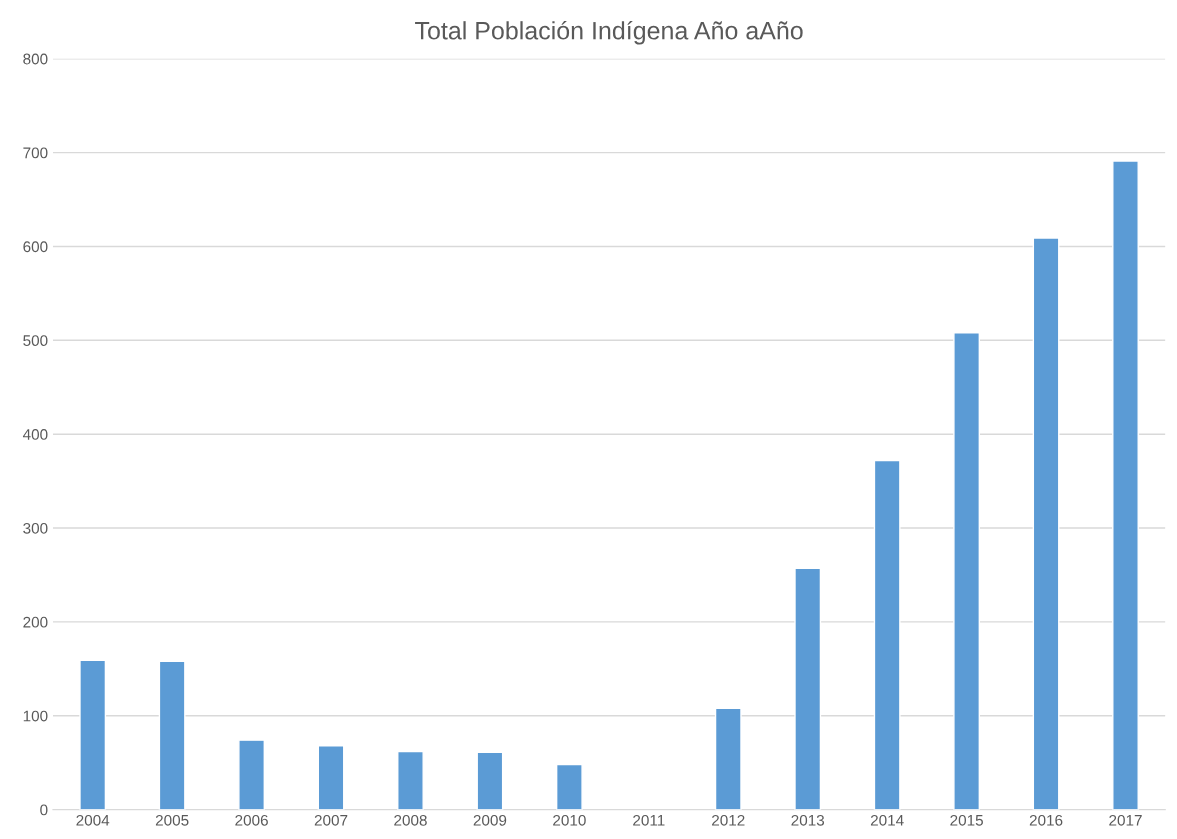  I want to click on y-tick-label: 500, so click(35, 341).